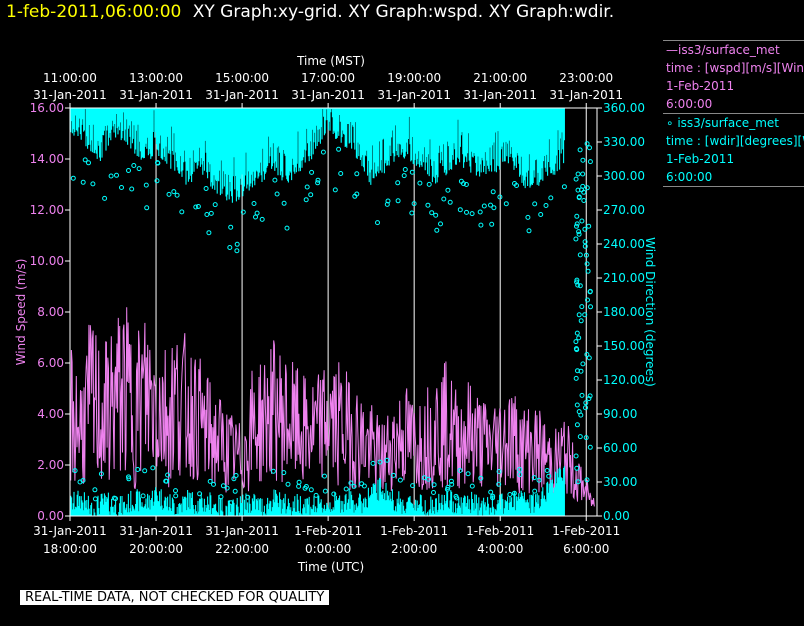  What do you see at coordinates (70, 549) in the screenshot?
I see `x-tick-time: 18:00:00` at bounding box center [70, 549].